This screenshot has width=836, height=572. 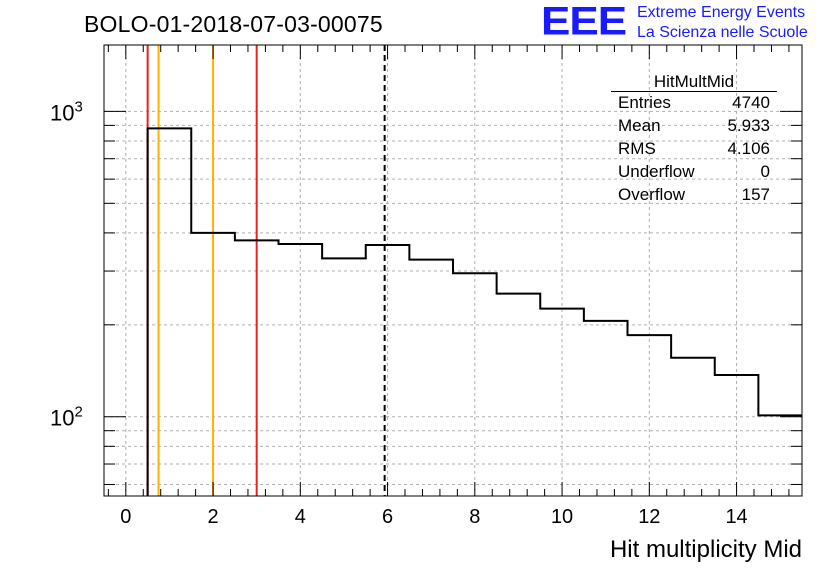 What do you see at coordinates (652, 194) in the screenshot?
I see `stats-key: Overflow` at bounding box center [652, 194].